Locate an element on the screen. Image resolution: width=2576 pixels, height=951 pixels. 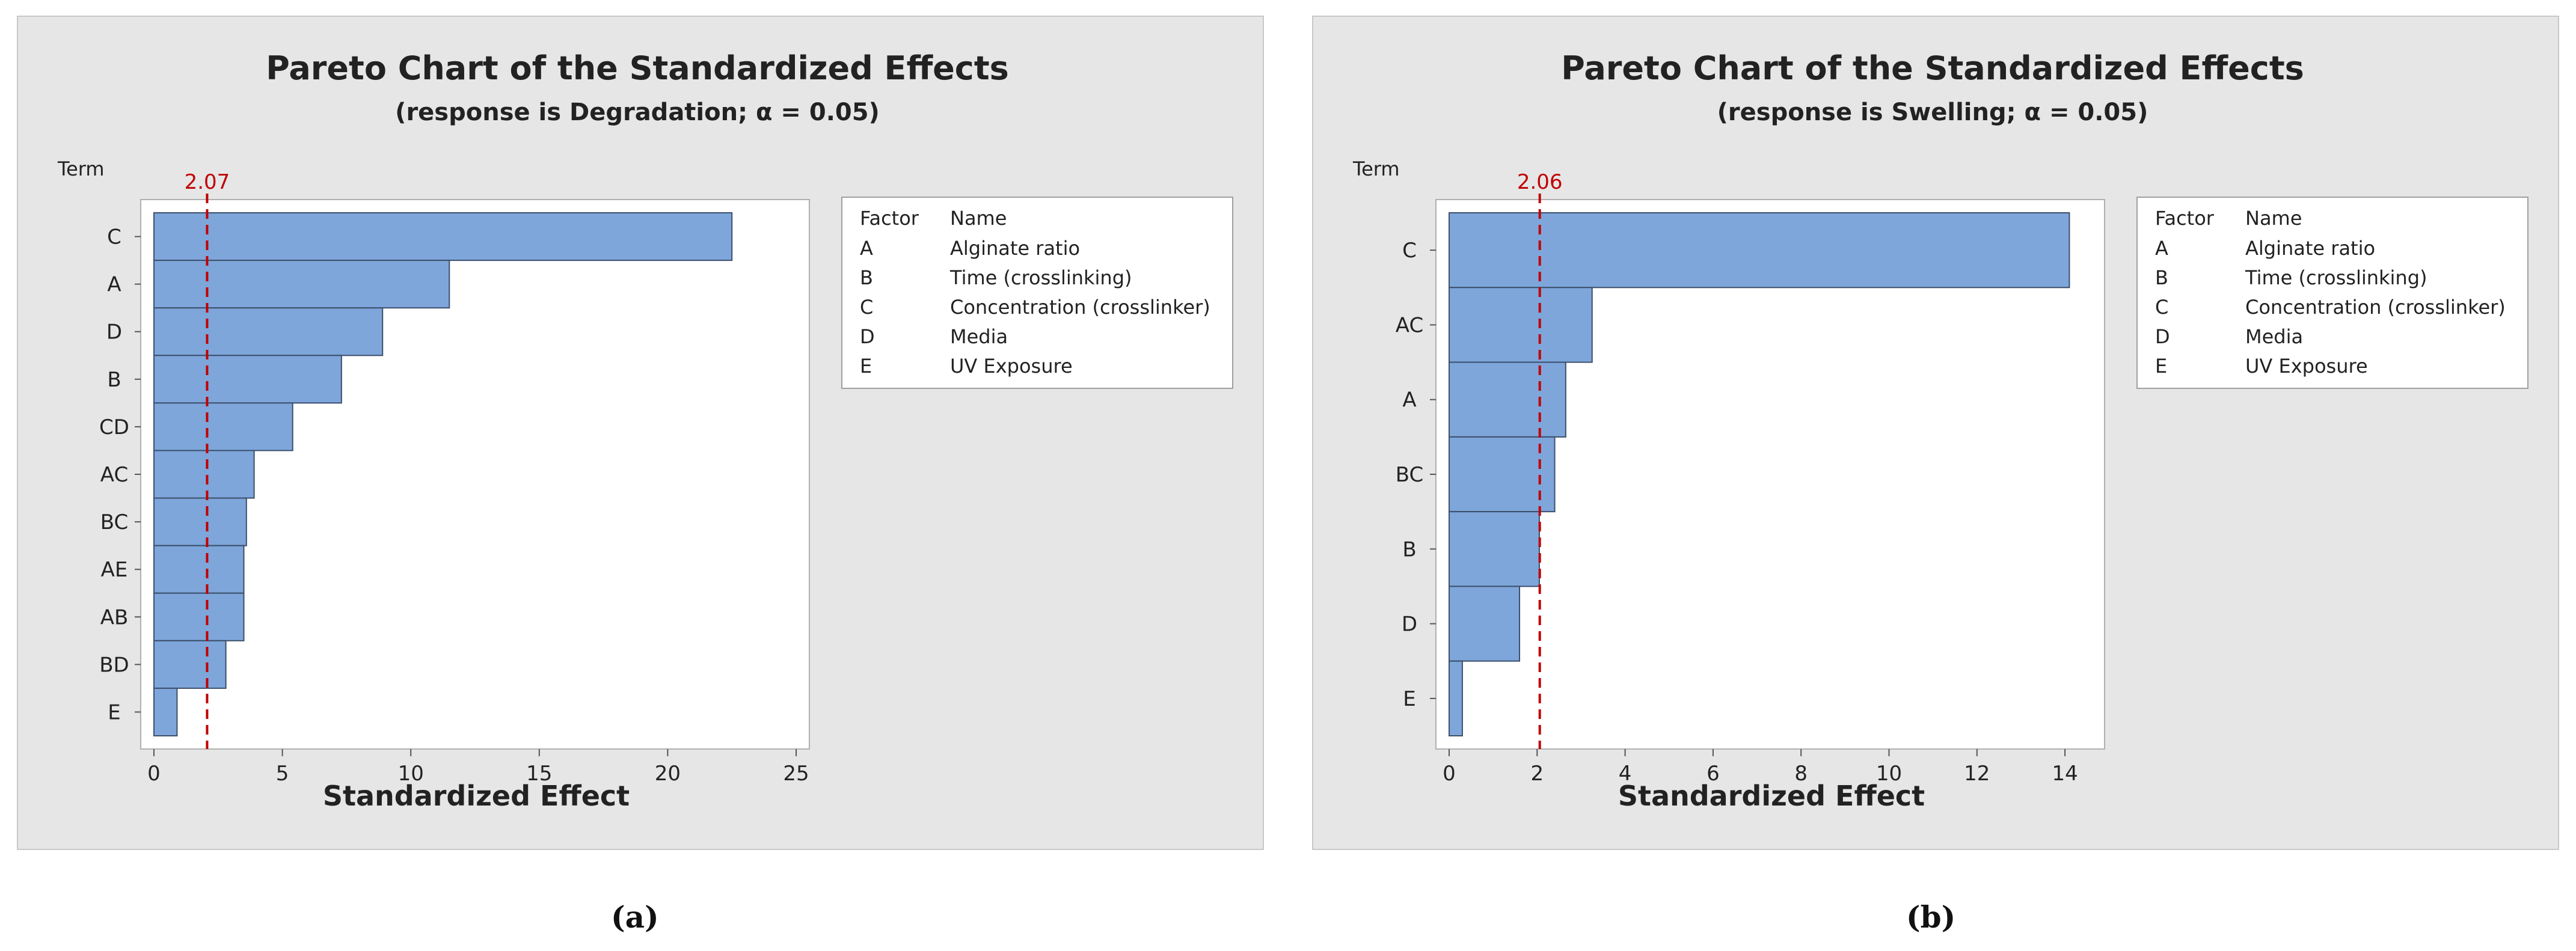
x-tick-label: 20 is located at coordinates (668, 774).